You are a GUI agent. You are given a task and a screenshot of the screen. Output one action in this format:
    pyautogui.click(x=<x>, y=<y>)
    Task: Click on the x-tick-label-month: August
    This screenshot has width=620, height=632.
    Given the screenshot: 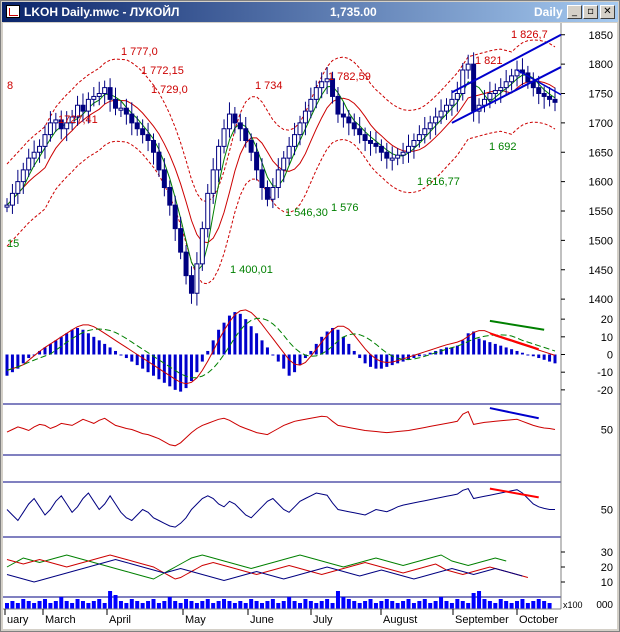 What is the action you would take?
    pyautogui.click(x=400, y=620)
    